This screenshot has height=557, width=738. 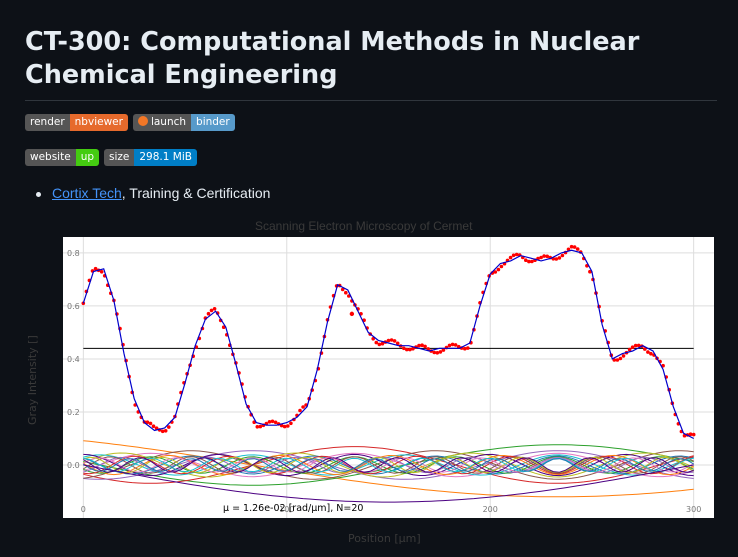 I want to click on y-tick-label: 0.2, so click(x=73, y=412).